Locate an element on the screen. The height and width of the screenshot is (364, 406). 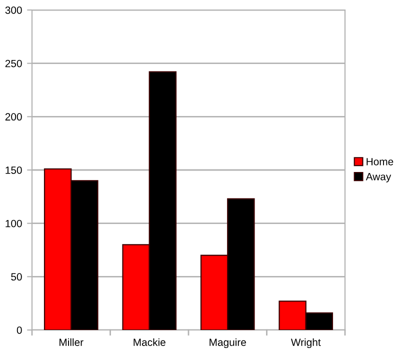
y-tick-label: 50 is located at coordinates (16, 277).